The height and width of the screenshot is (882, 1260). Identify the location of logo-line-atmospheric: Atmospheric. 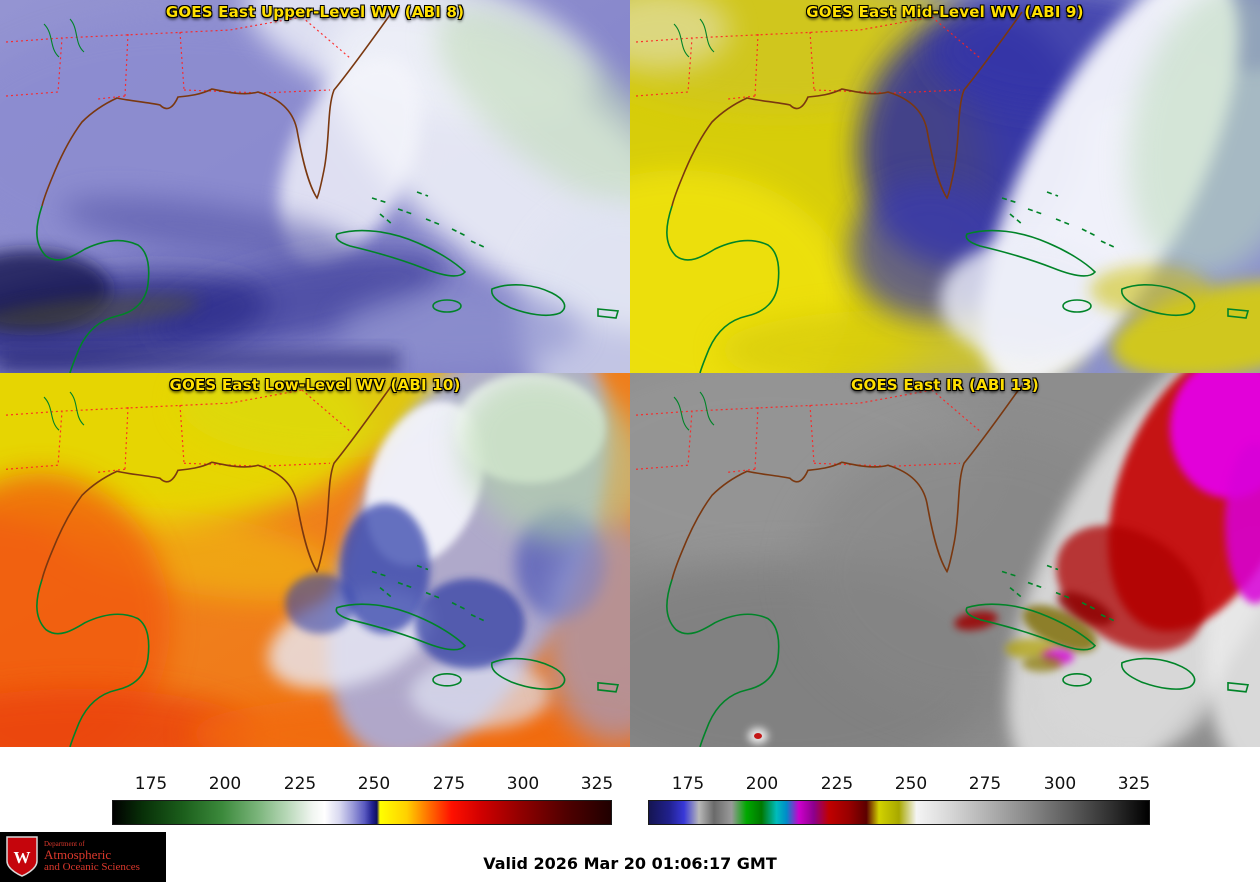
(78, 855).